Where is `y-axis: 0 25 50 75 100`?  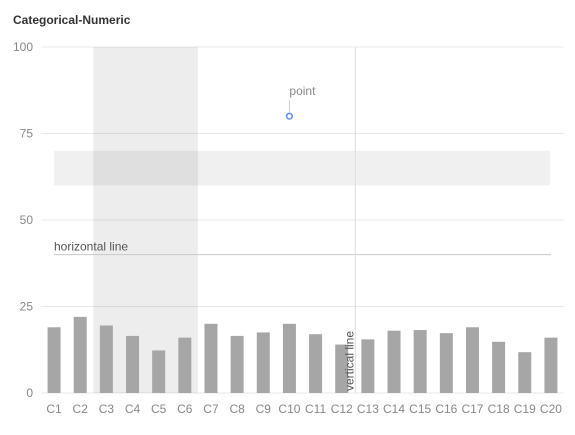 y-axis: 0 25 50 75 100 is located at coordinates (23, 220).